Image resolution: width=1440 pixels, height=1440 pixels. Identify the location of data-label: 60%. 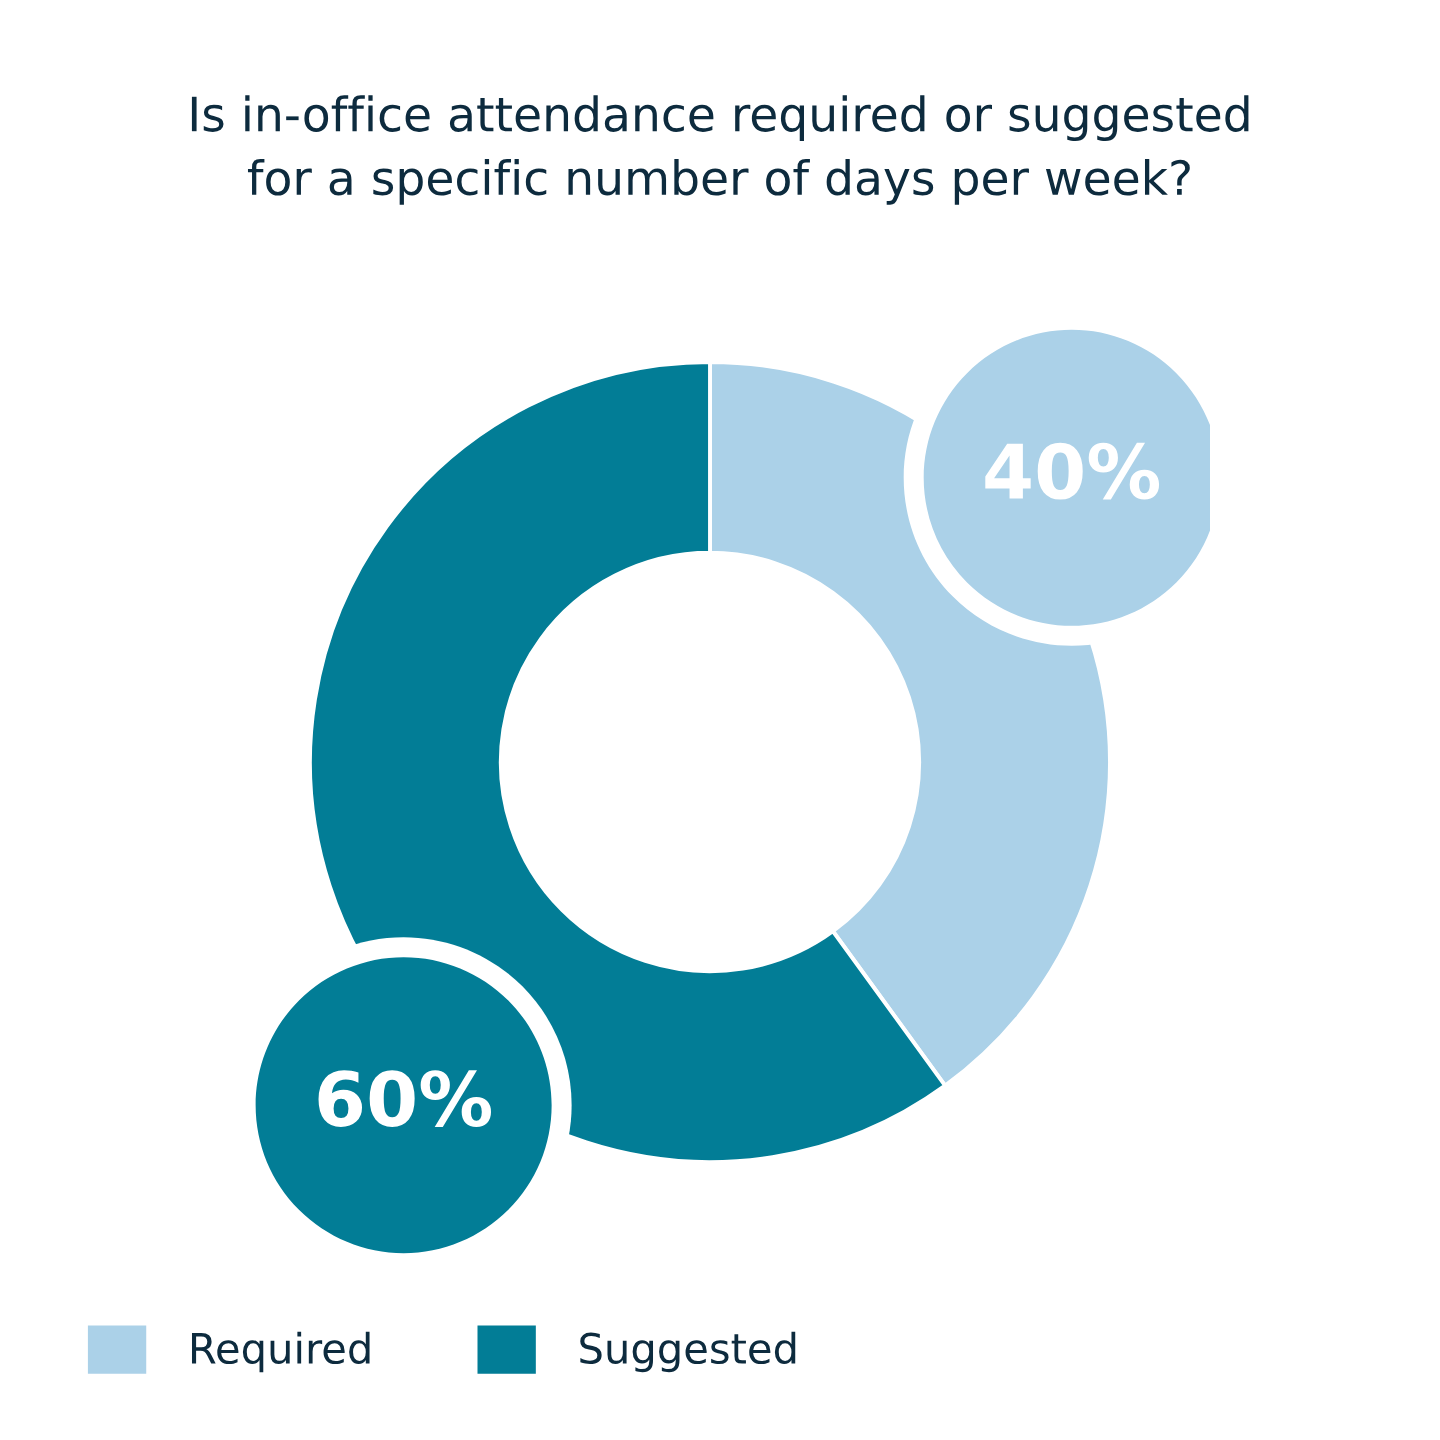
(405, 1098).